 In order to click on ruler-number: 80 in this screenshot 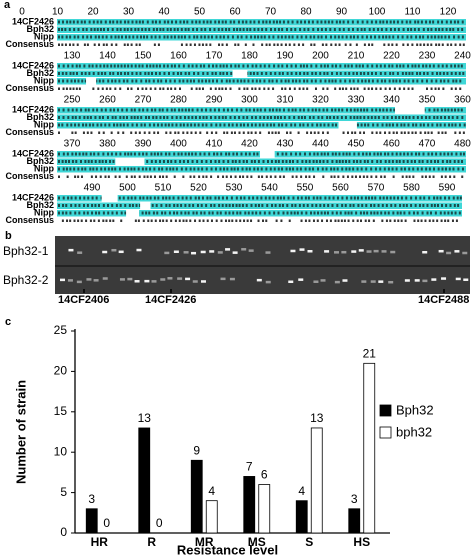, I will do `click(306, 12)`.